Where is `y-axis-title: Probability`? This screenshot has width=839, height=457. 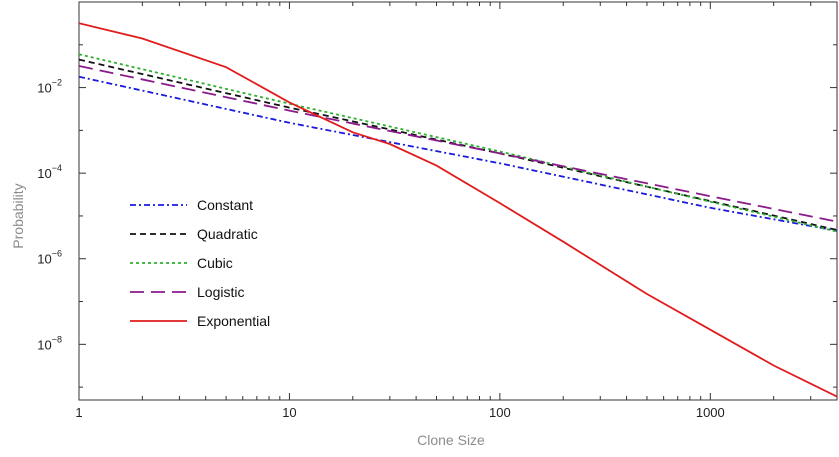 y-axis-title: Probability is located at coordinates (18, 215).